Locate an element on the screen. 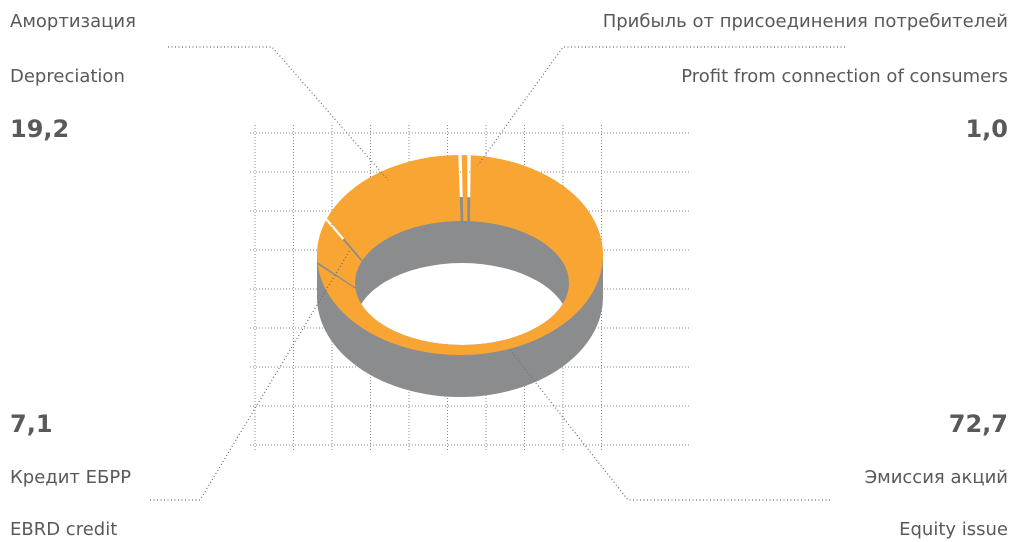 Image resolution: width=1016 pixels, height=542 pixels. category-label-en: Profit from connection of consumers is located at coordinates (844, 76).